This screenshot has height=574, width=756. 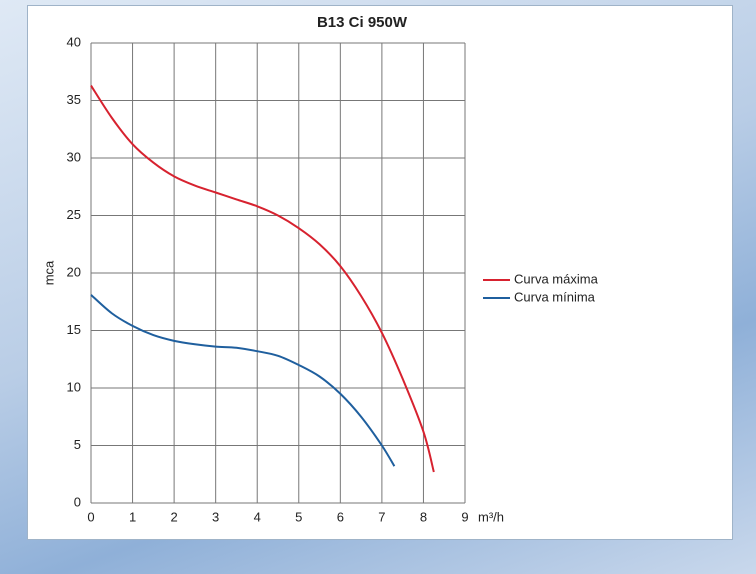 I want to click on legend-label: Curva máxima, so click(x=556, y=278).